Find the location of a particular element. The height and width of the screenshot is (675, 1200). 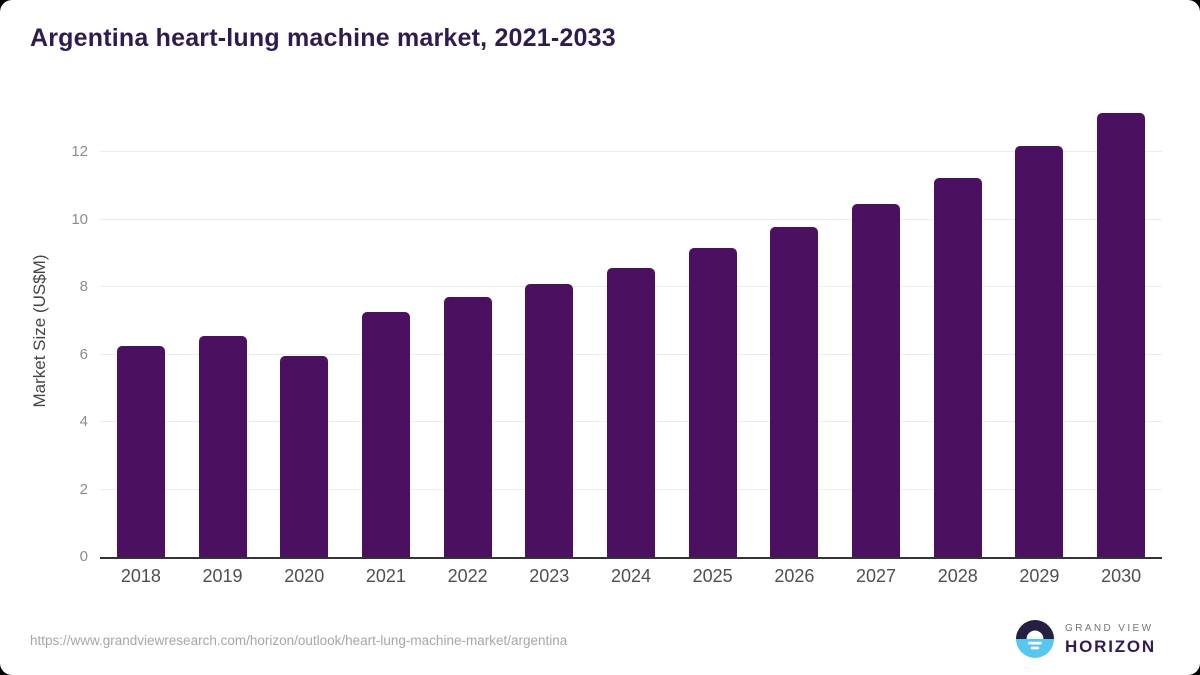

x-tick-label-2029: 2029 is located at coordinates (1039, 576).